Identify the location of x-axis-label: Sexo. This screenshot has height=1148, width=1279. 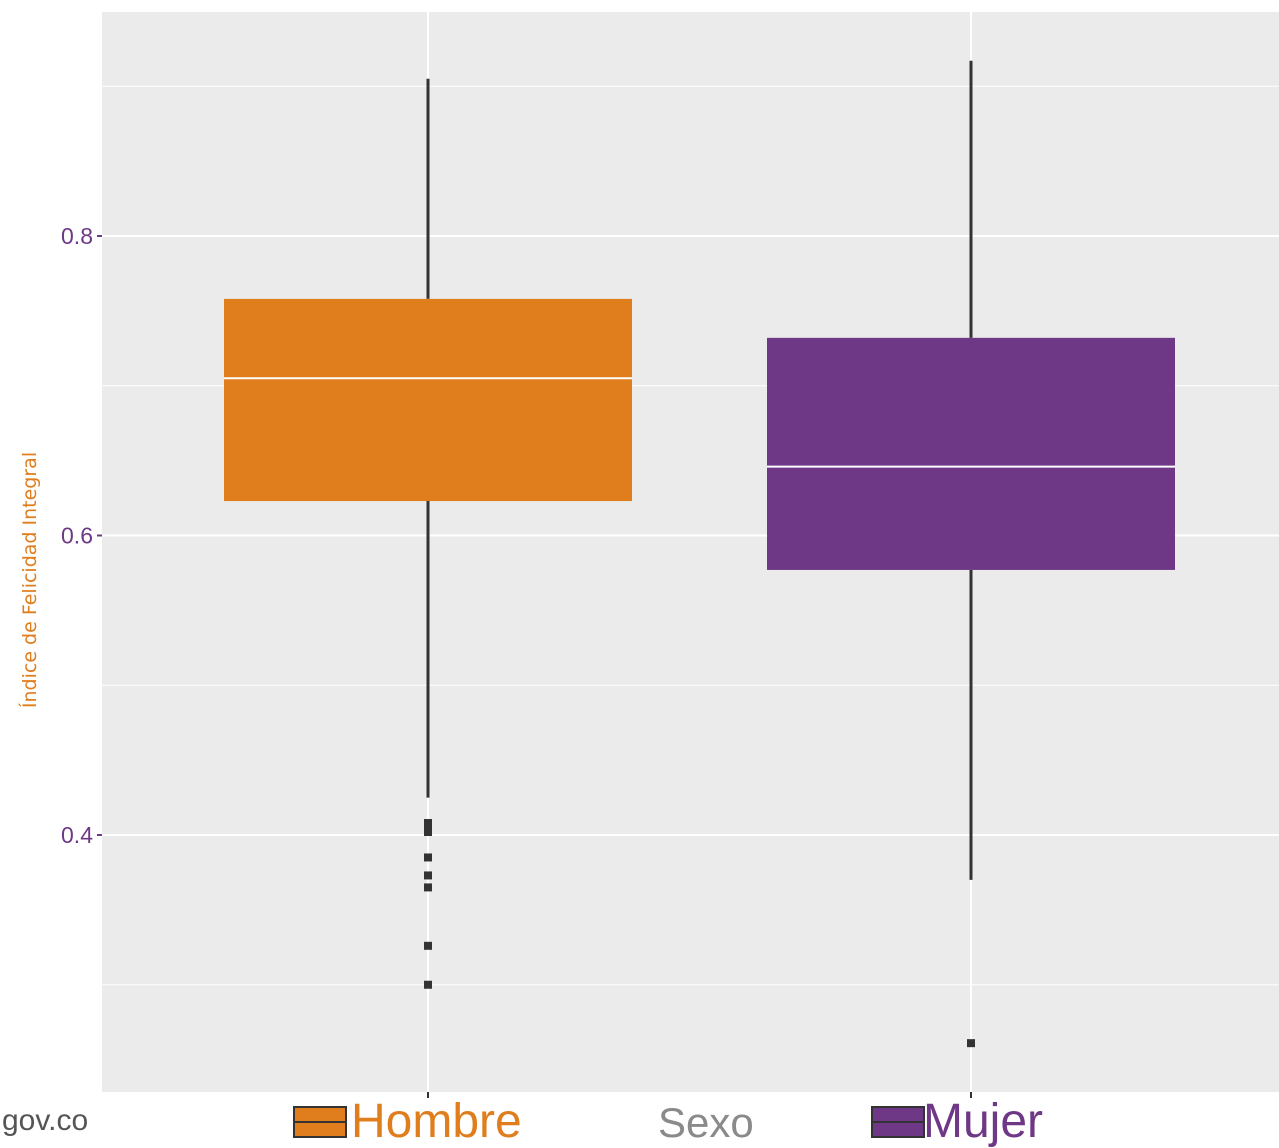
(706, 1122).